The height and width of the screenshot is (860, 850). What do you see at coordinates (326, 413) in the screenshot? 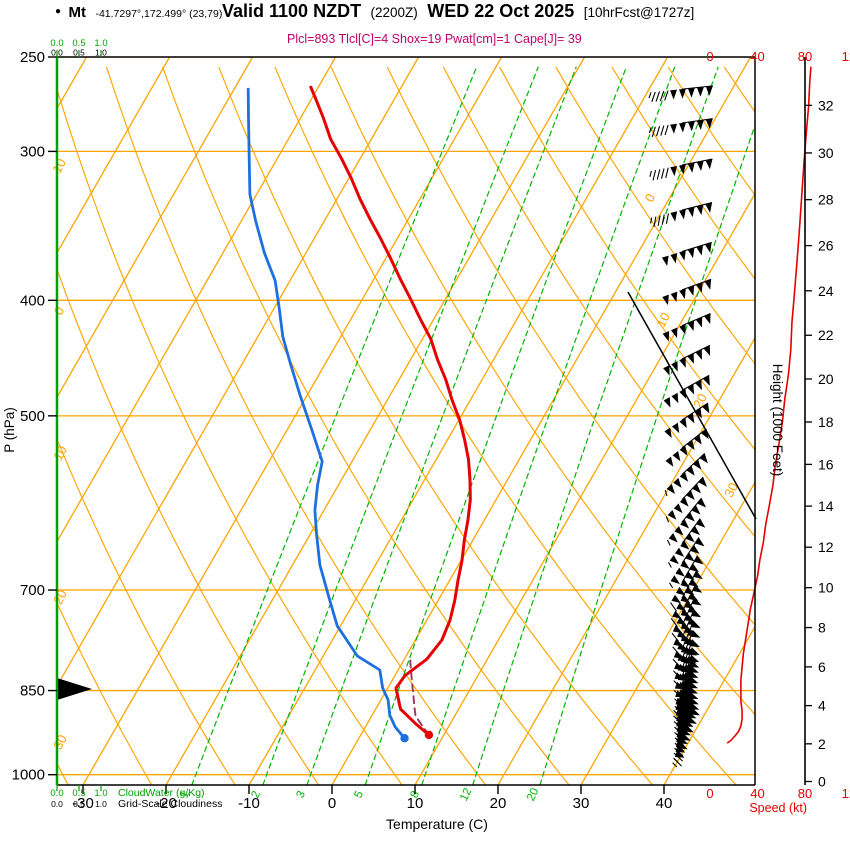
I see `dewpoint-curve` at bounding box center [326, 413].